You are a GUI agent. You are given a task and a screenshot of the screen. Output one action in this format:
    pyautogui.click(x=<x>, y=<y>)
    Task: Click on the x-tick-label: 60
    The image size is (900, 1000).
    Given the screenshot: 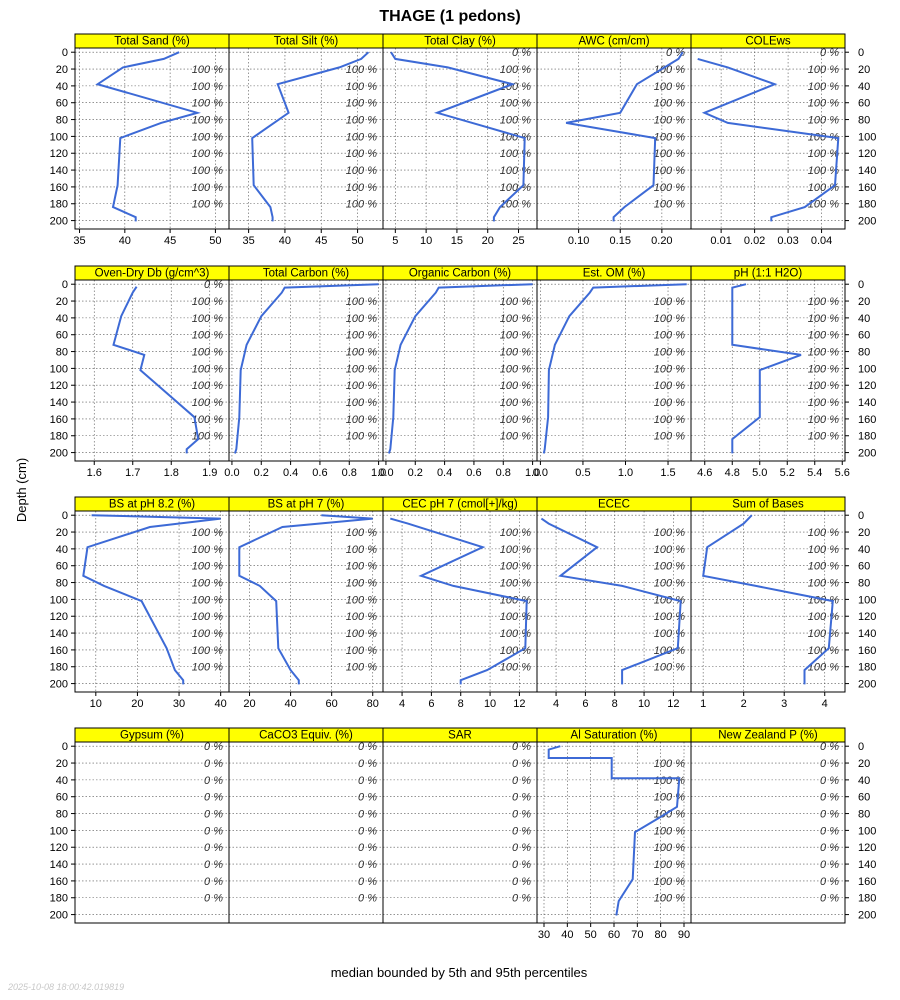 What is the action you would take?
    pyautogui.click(x=614, y=935)
    